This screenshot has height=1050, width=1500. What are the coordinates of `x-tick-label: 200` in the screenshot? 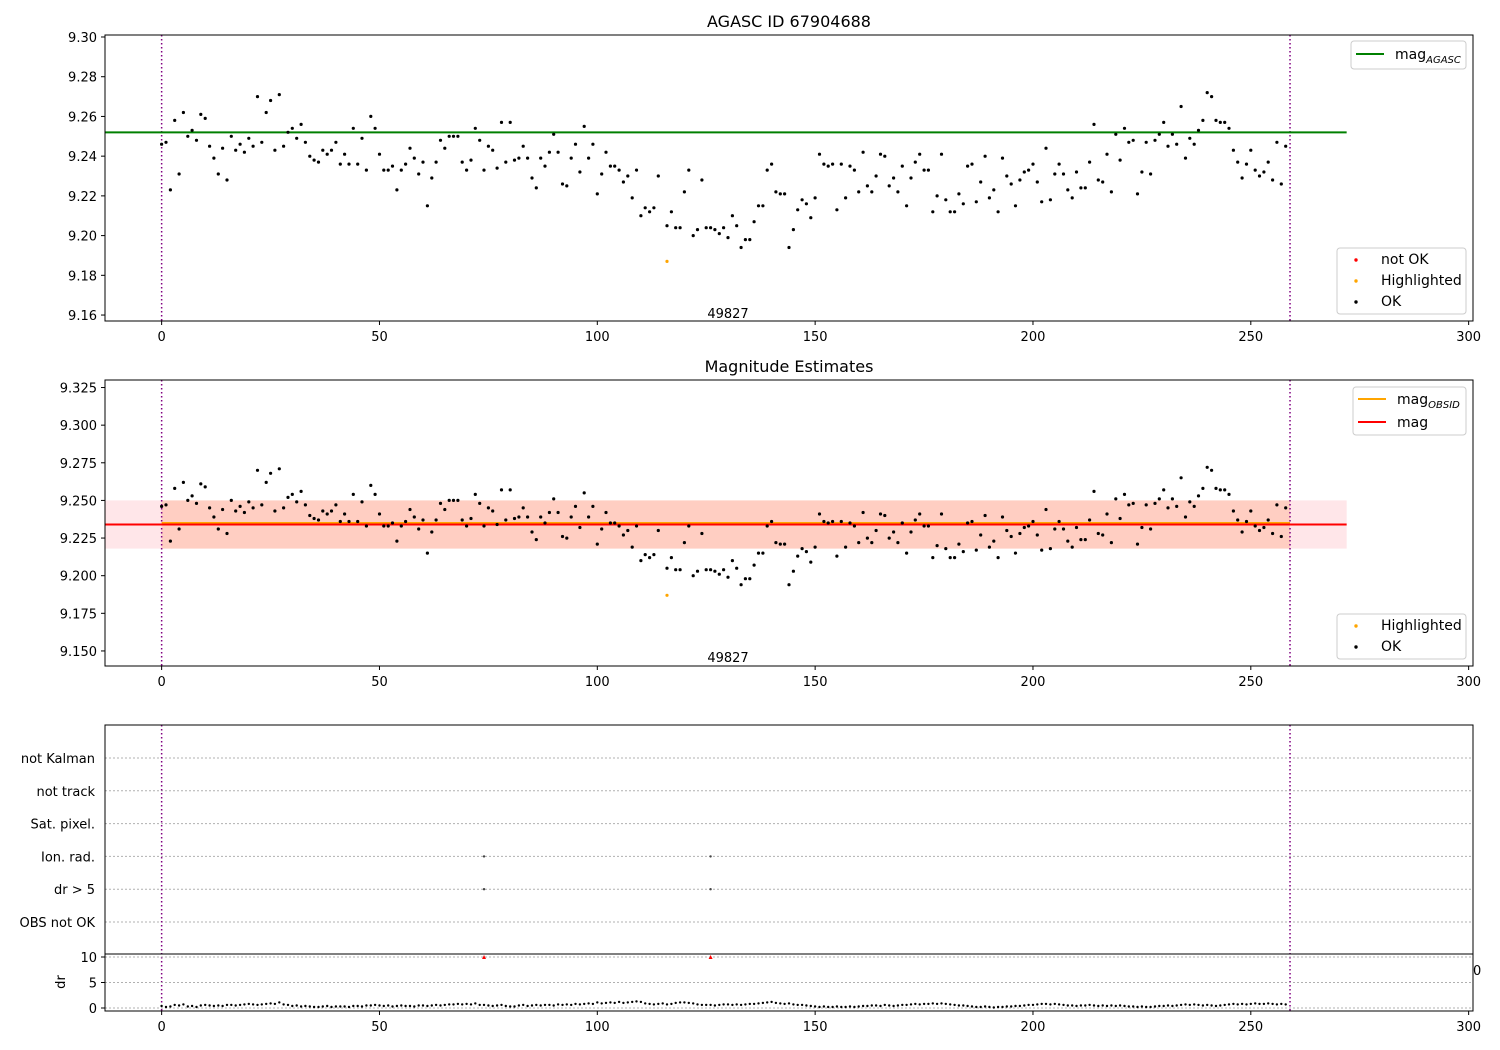 It's located at (1033, 1027).